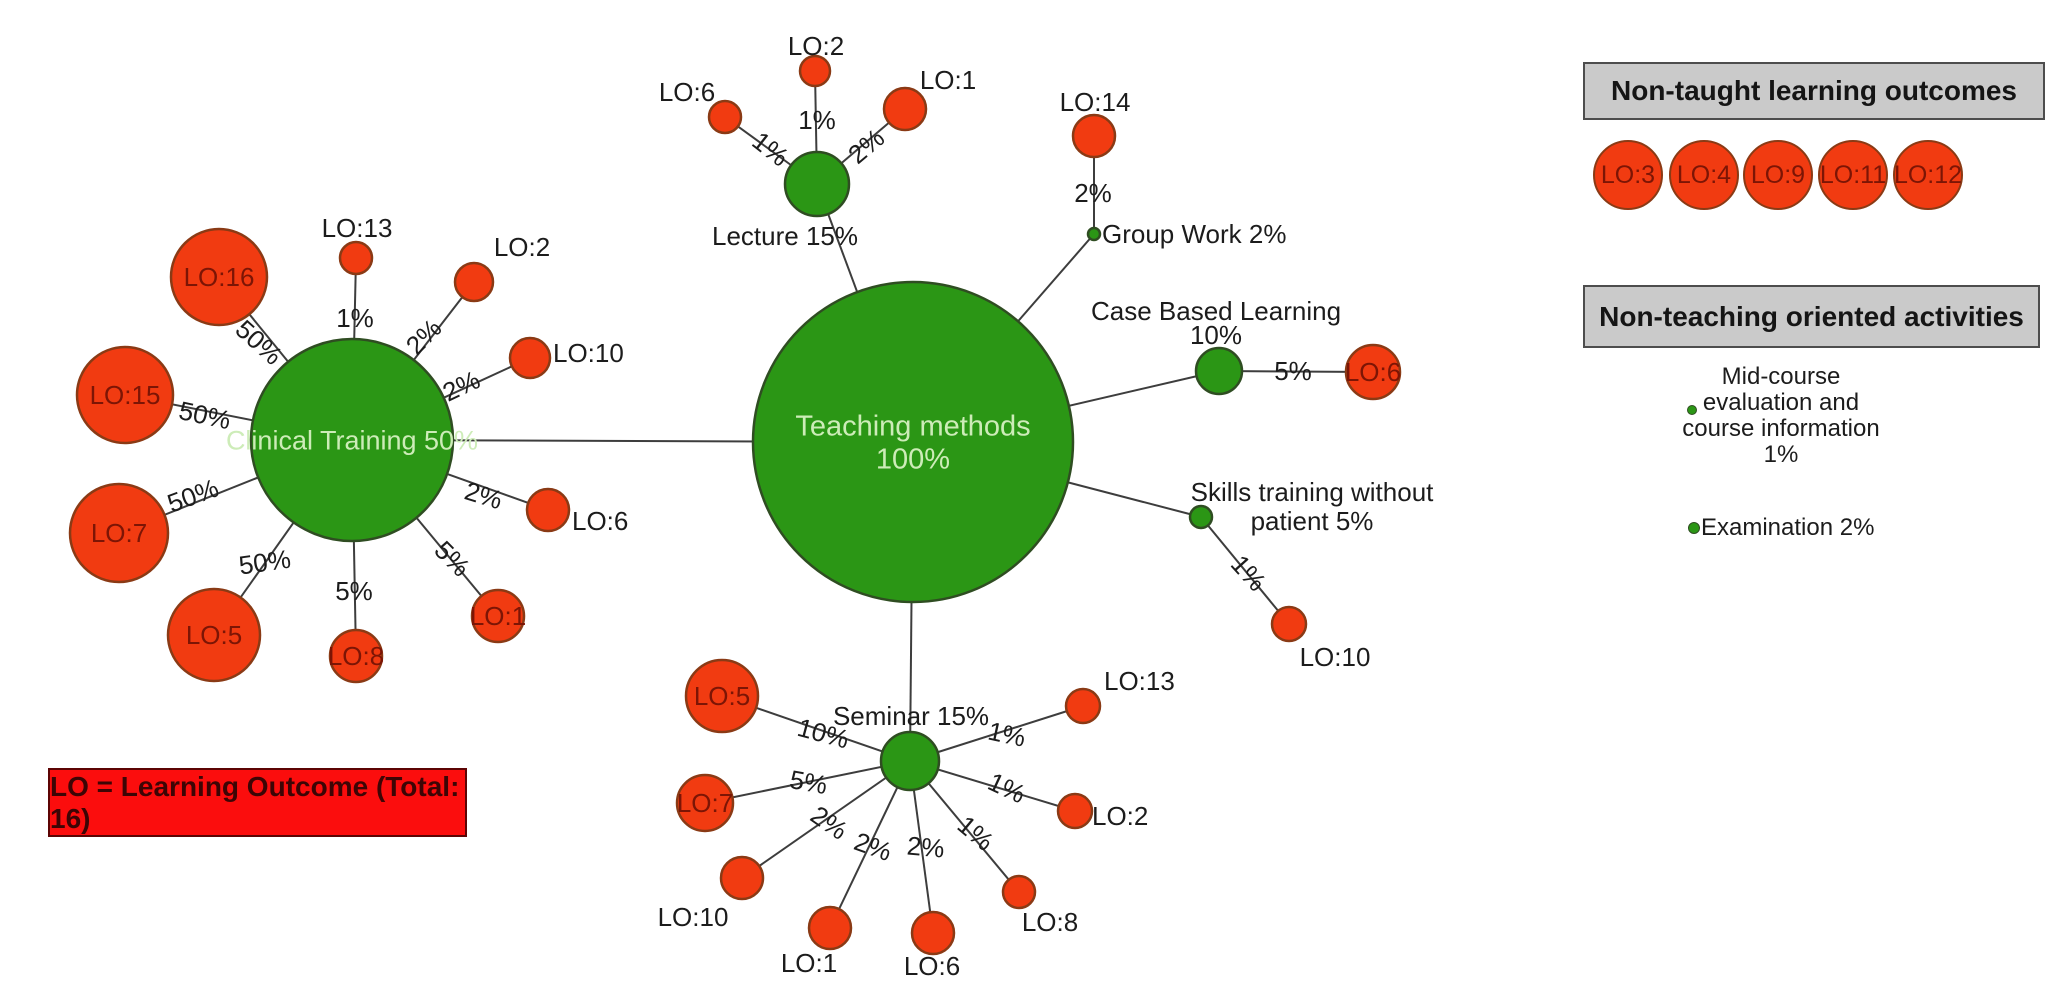 This screenshot has width=2059, height=1001. Describe the element at coordinates (1219, 371) in the screenshot. I see `node-cbl-method-circle` at that location.